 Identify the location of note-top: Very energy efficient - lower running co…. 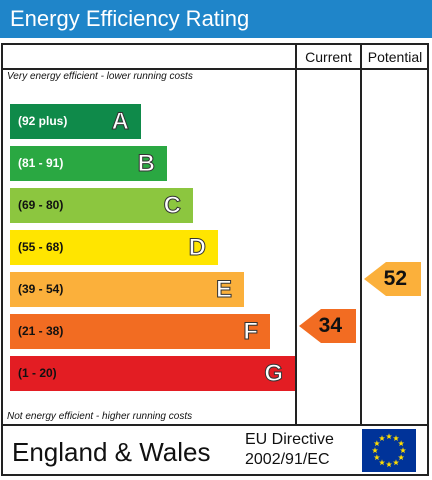
(100, 76).